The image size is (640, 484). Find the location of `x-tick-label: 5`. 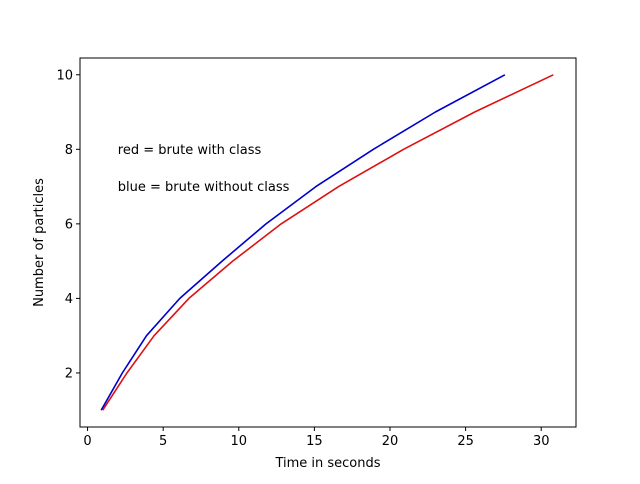

x-tick-label: 5 is located at coordinates (163, 441).